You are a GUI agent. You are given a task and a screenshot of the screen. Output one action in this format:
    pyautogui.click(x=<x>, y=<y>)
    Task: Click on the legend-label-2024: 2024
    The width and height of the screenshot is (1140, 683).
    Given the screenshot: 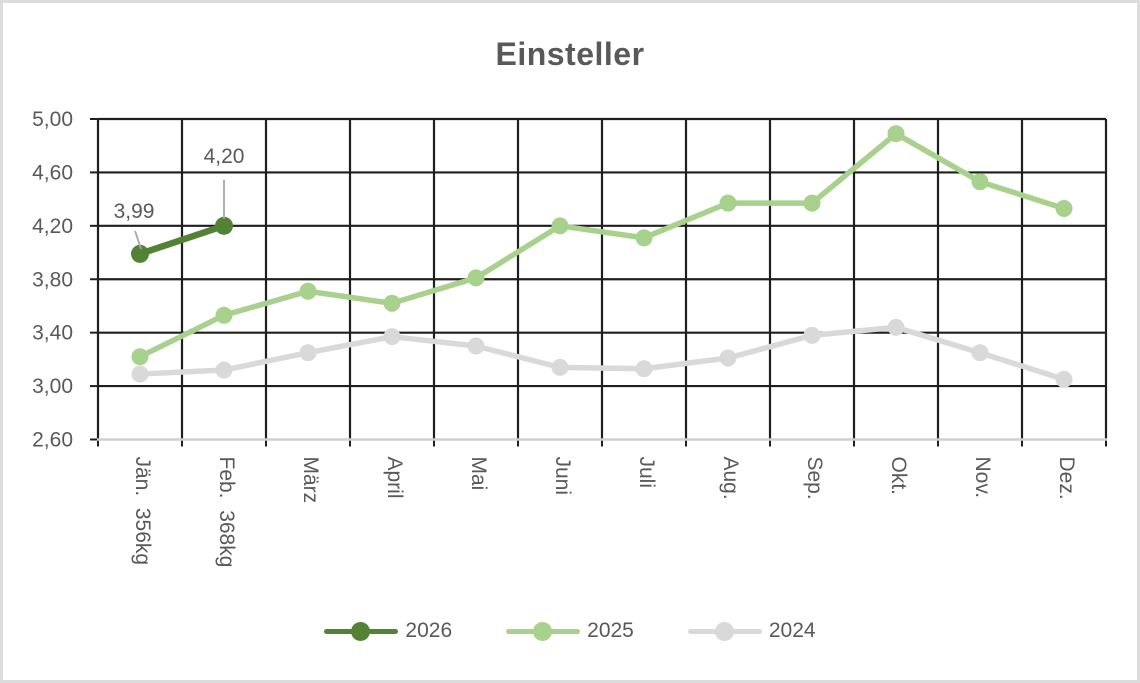 What is the action you would take?
    pyautogui.click(x=792, y=630)
    